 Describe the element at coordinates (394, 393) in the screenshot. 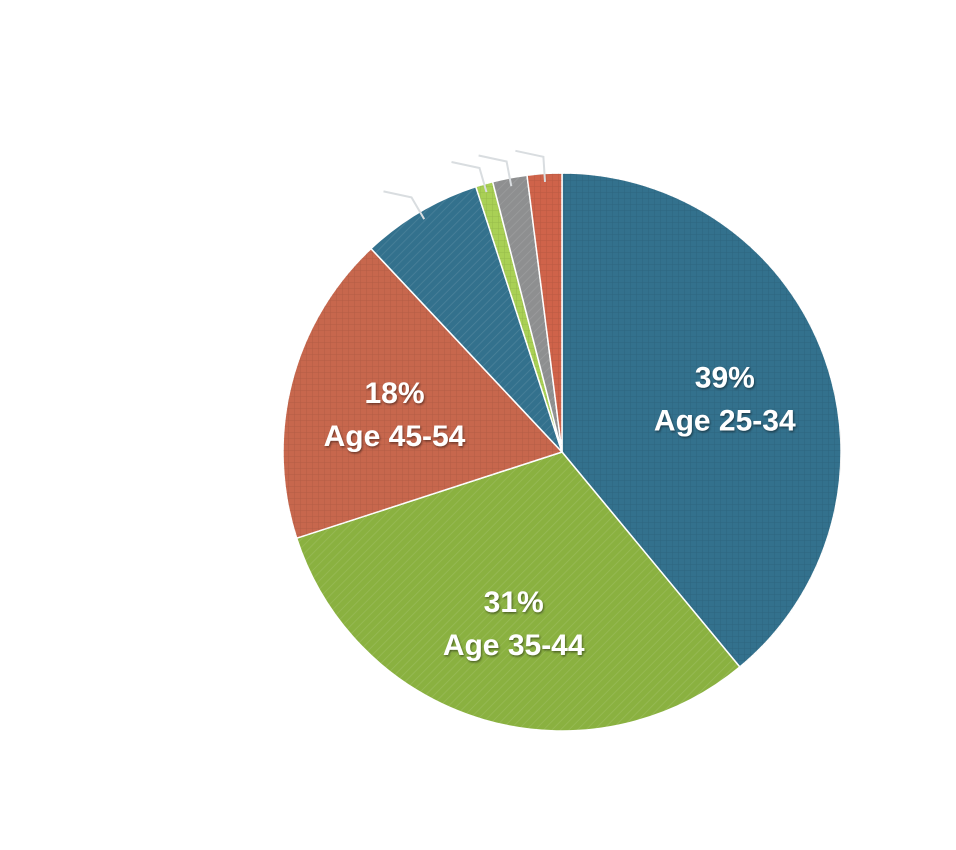

I see `slice-percent-label: 18%` at that location.